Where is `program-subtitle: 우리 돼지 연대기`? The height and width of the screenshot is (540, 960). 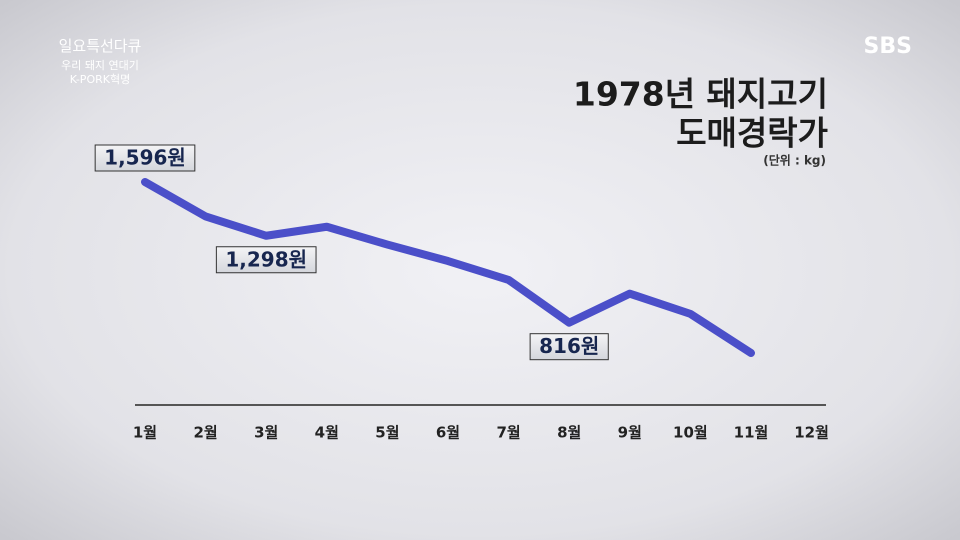 program-subtitle: 우리 돼지 연대기 is located at coordinates (100, 65).